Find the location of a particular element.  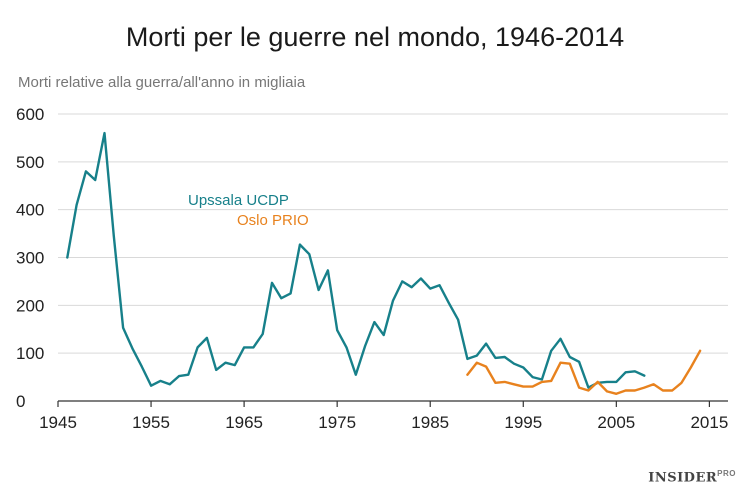

x-tick-label: 1985 is located at coordinates (430, 422).